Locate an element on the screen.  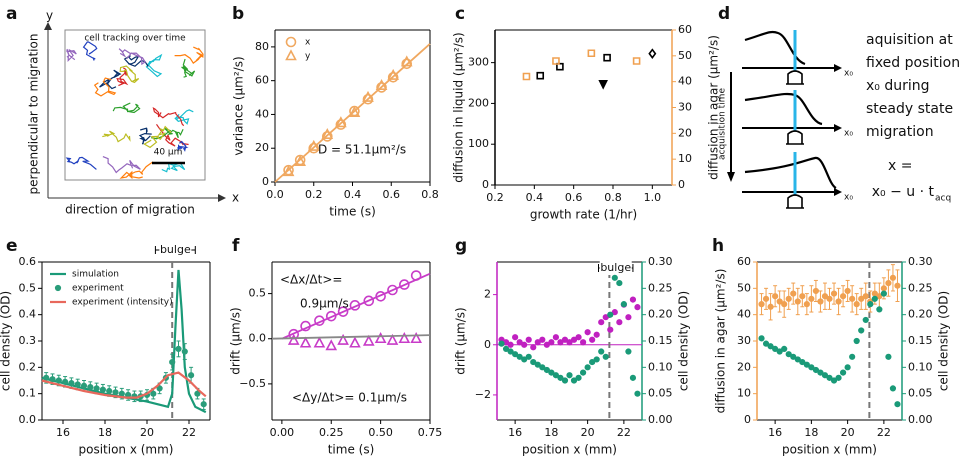
panel-letter: e is located at coordinates (12, 246).